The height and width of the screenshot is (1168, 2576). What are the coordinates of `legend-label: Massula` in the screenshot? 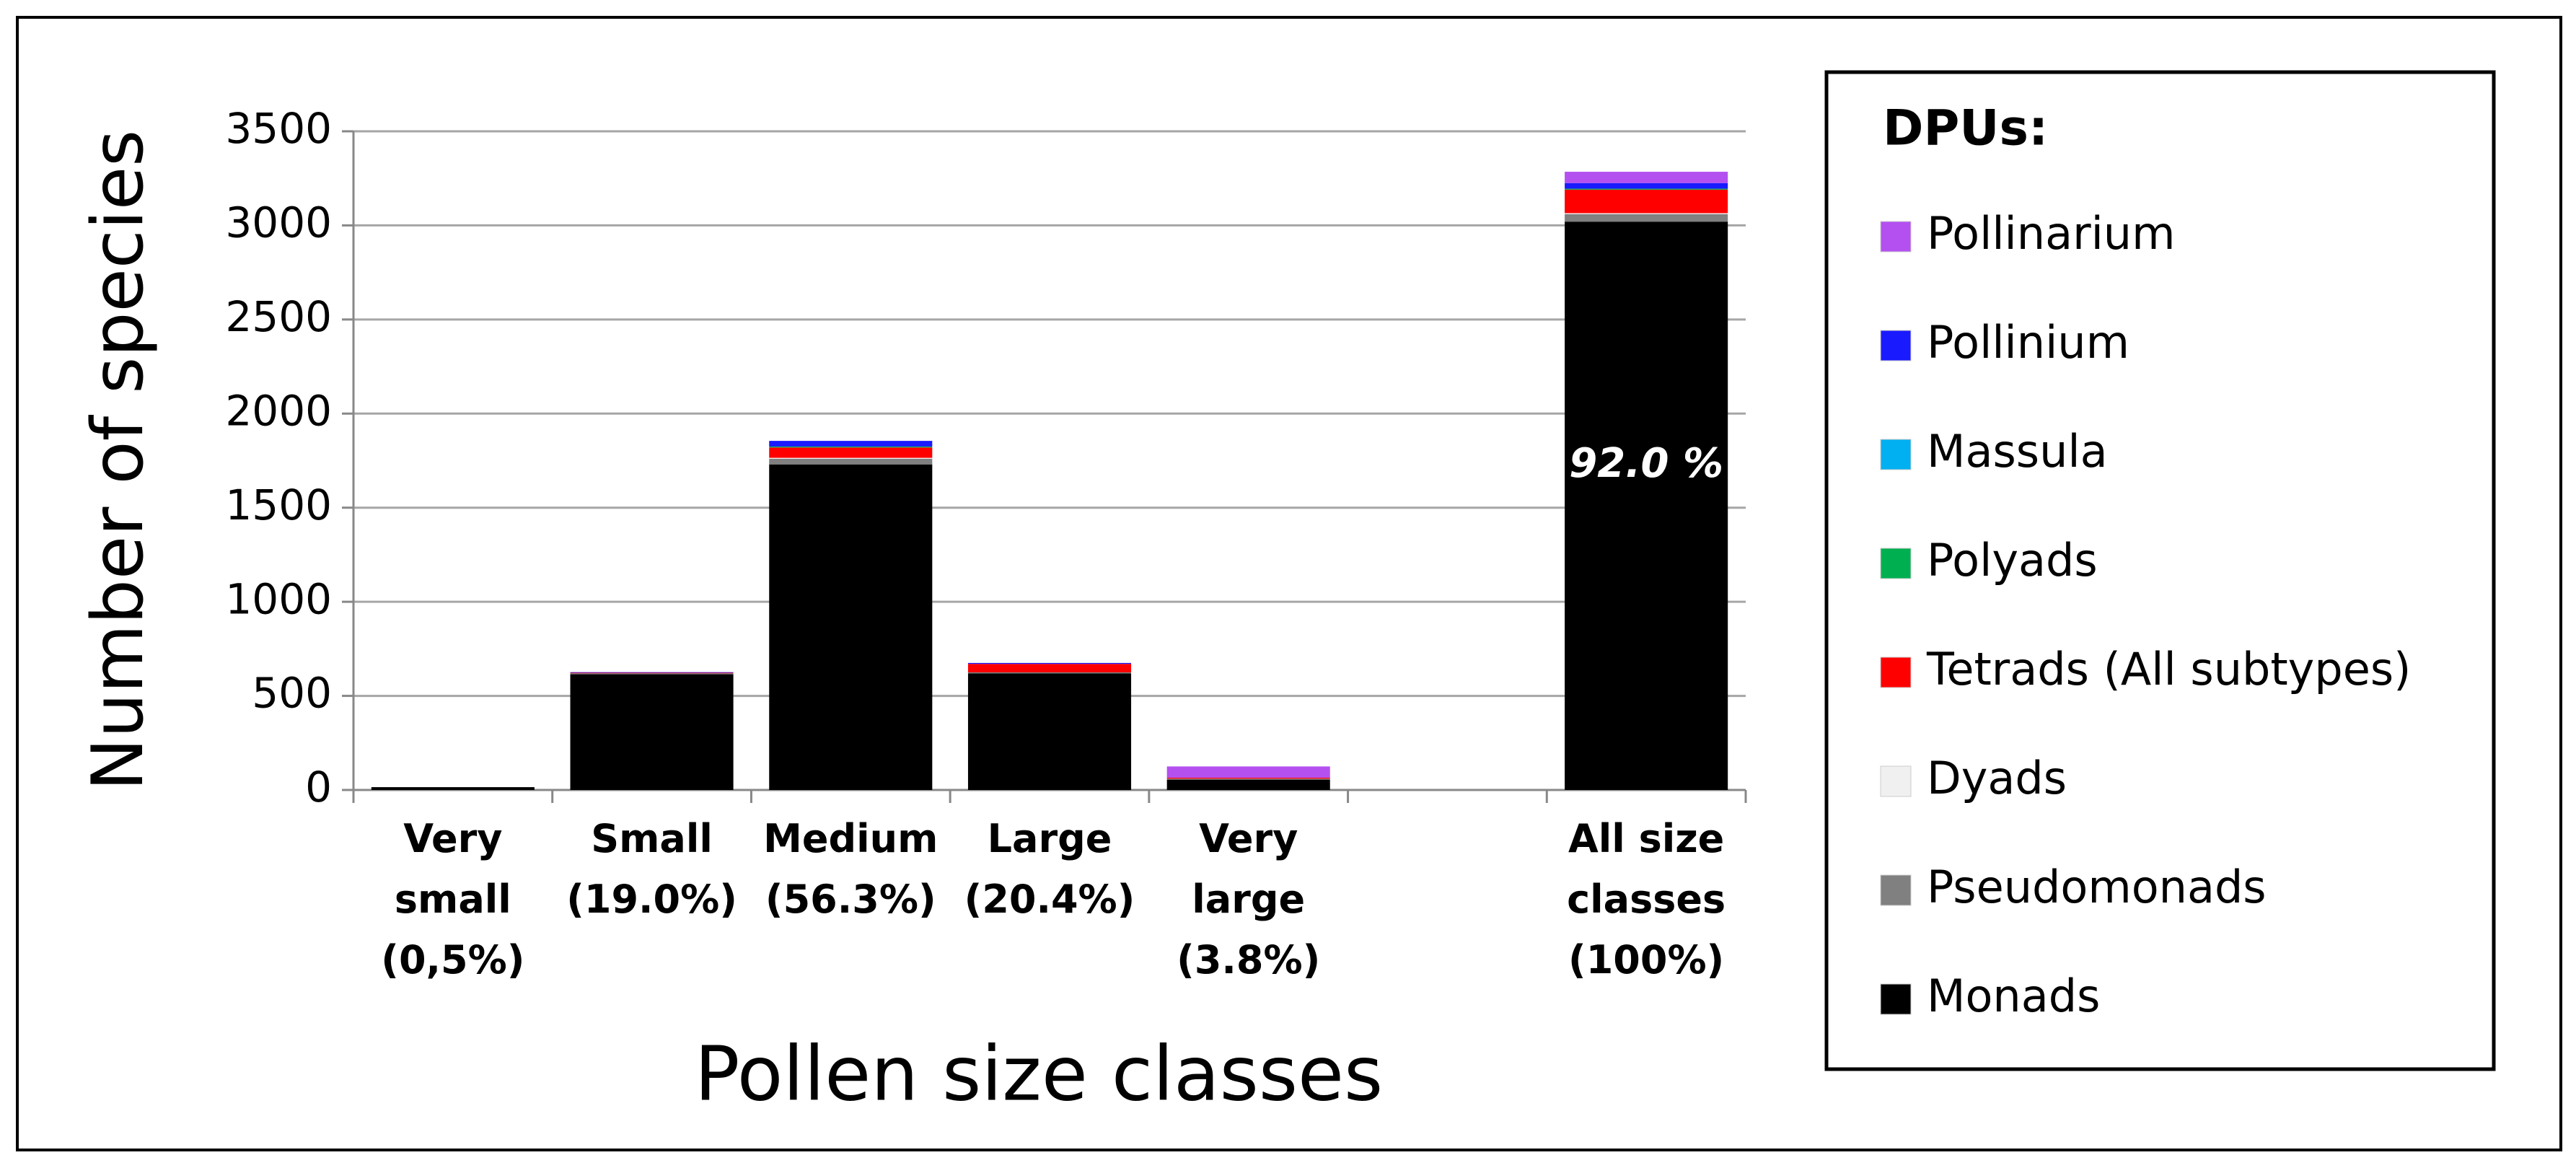 It's located at (2017, 451).